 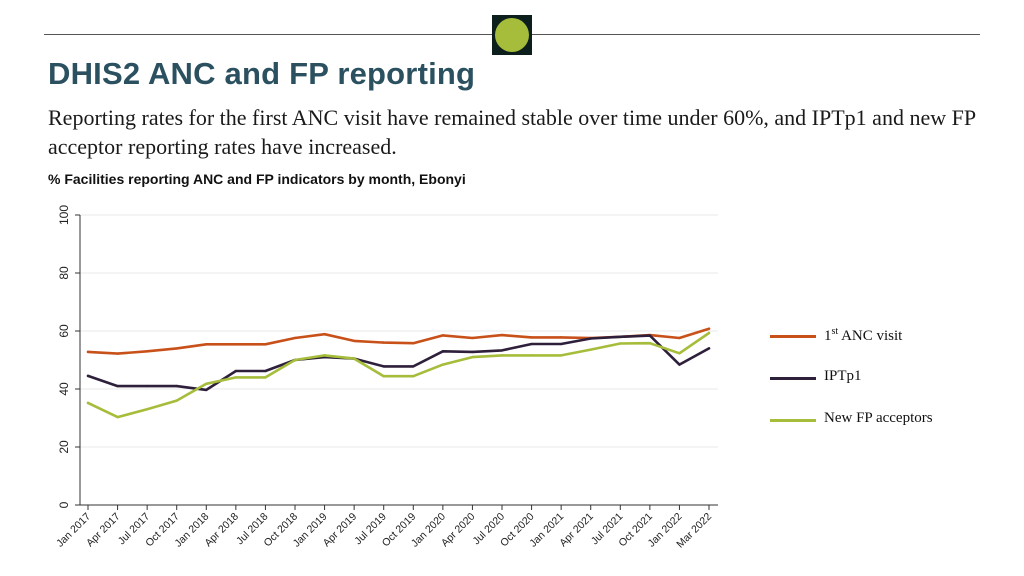 What do you see at coordinates (828, 336) in the screenshot?
I see `legend-label-anc-prefix: 1` at bounding box center [828, 336].